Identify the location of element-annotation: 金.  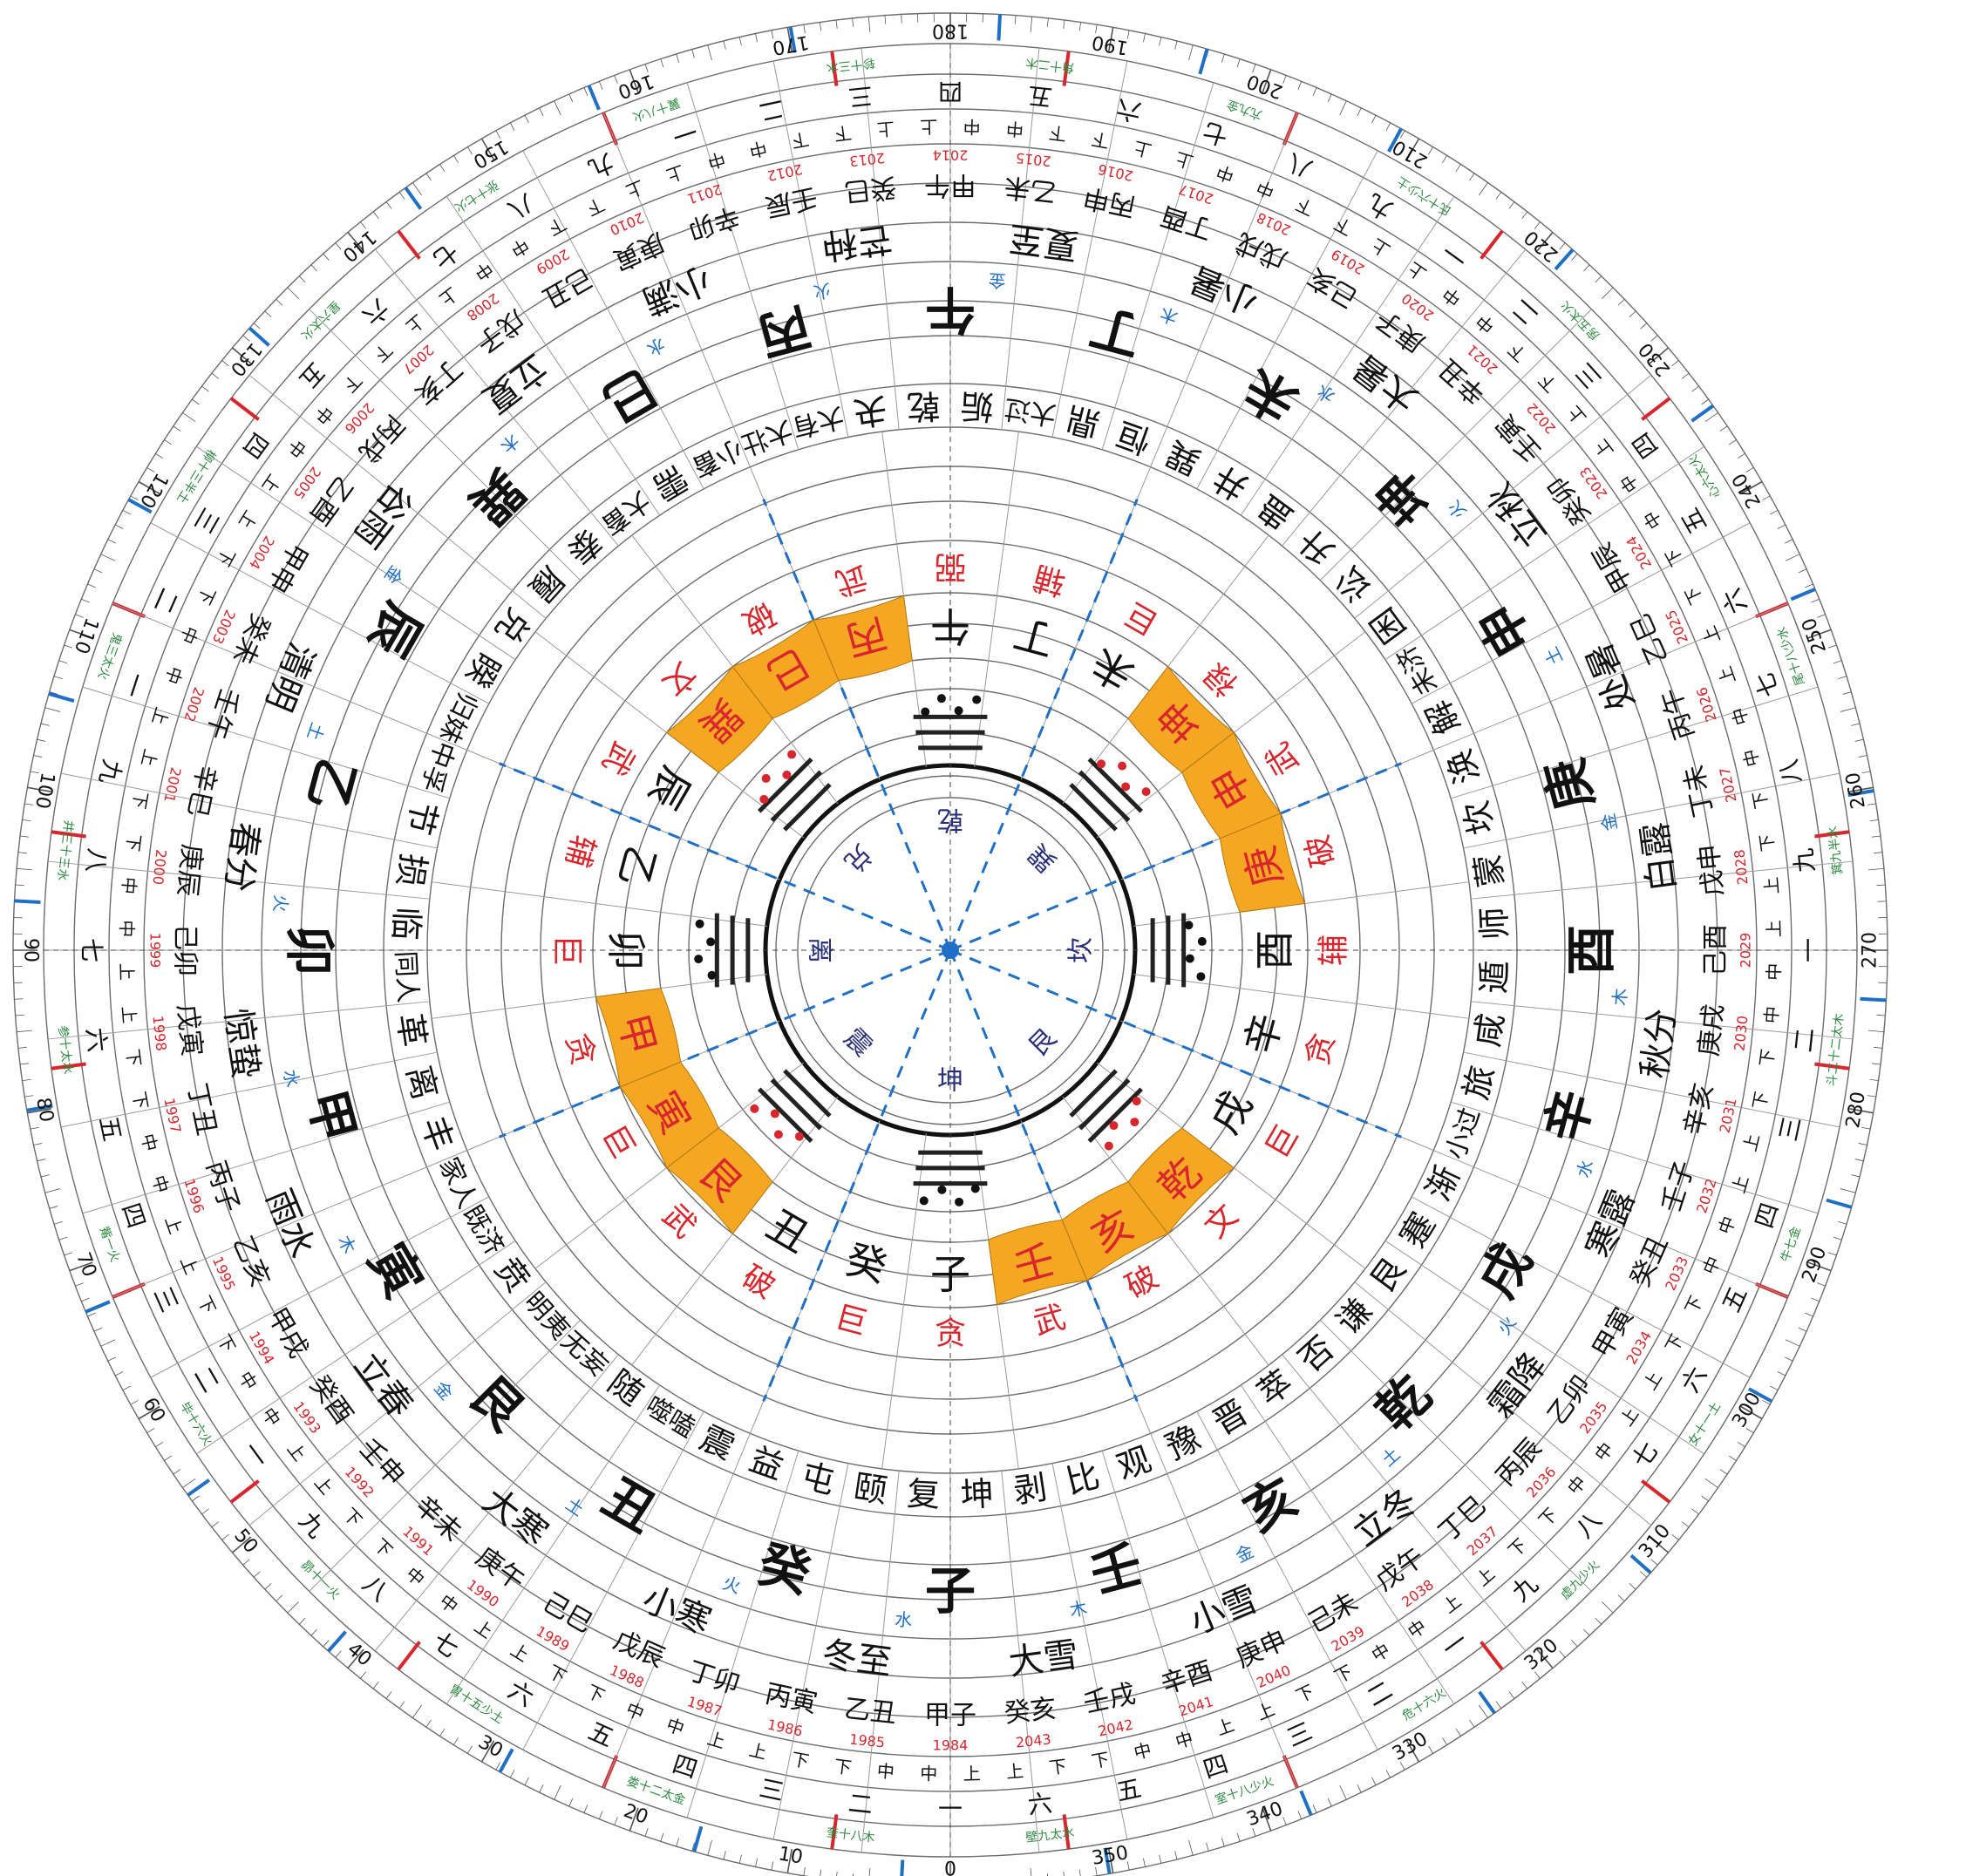
(443, 1390).